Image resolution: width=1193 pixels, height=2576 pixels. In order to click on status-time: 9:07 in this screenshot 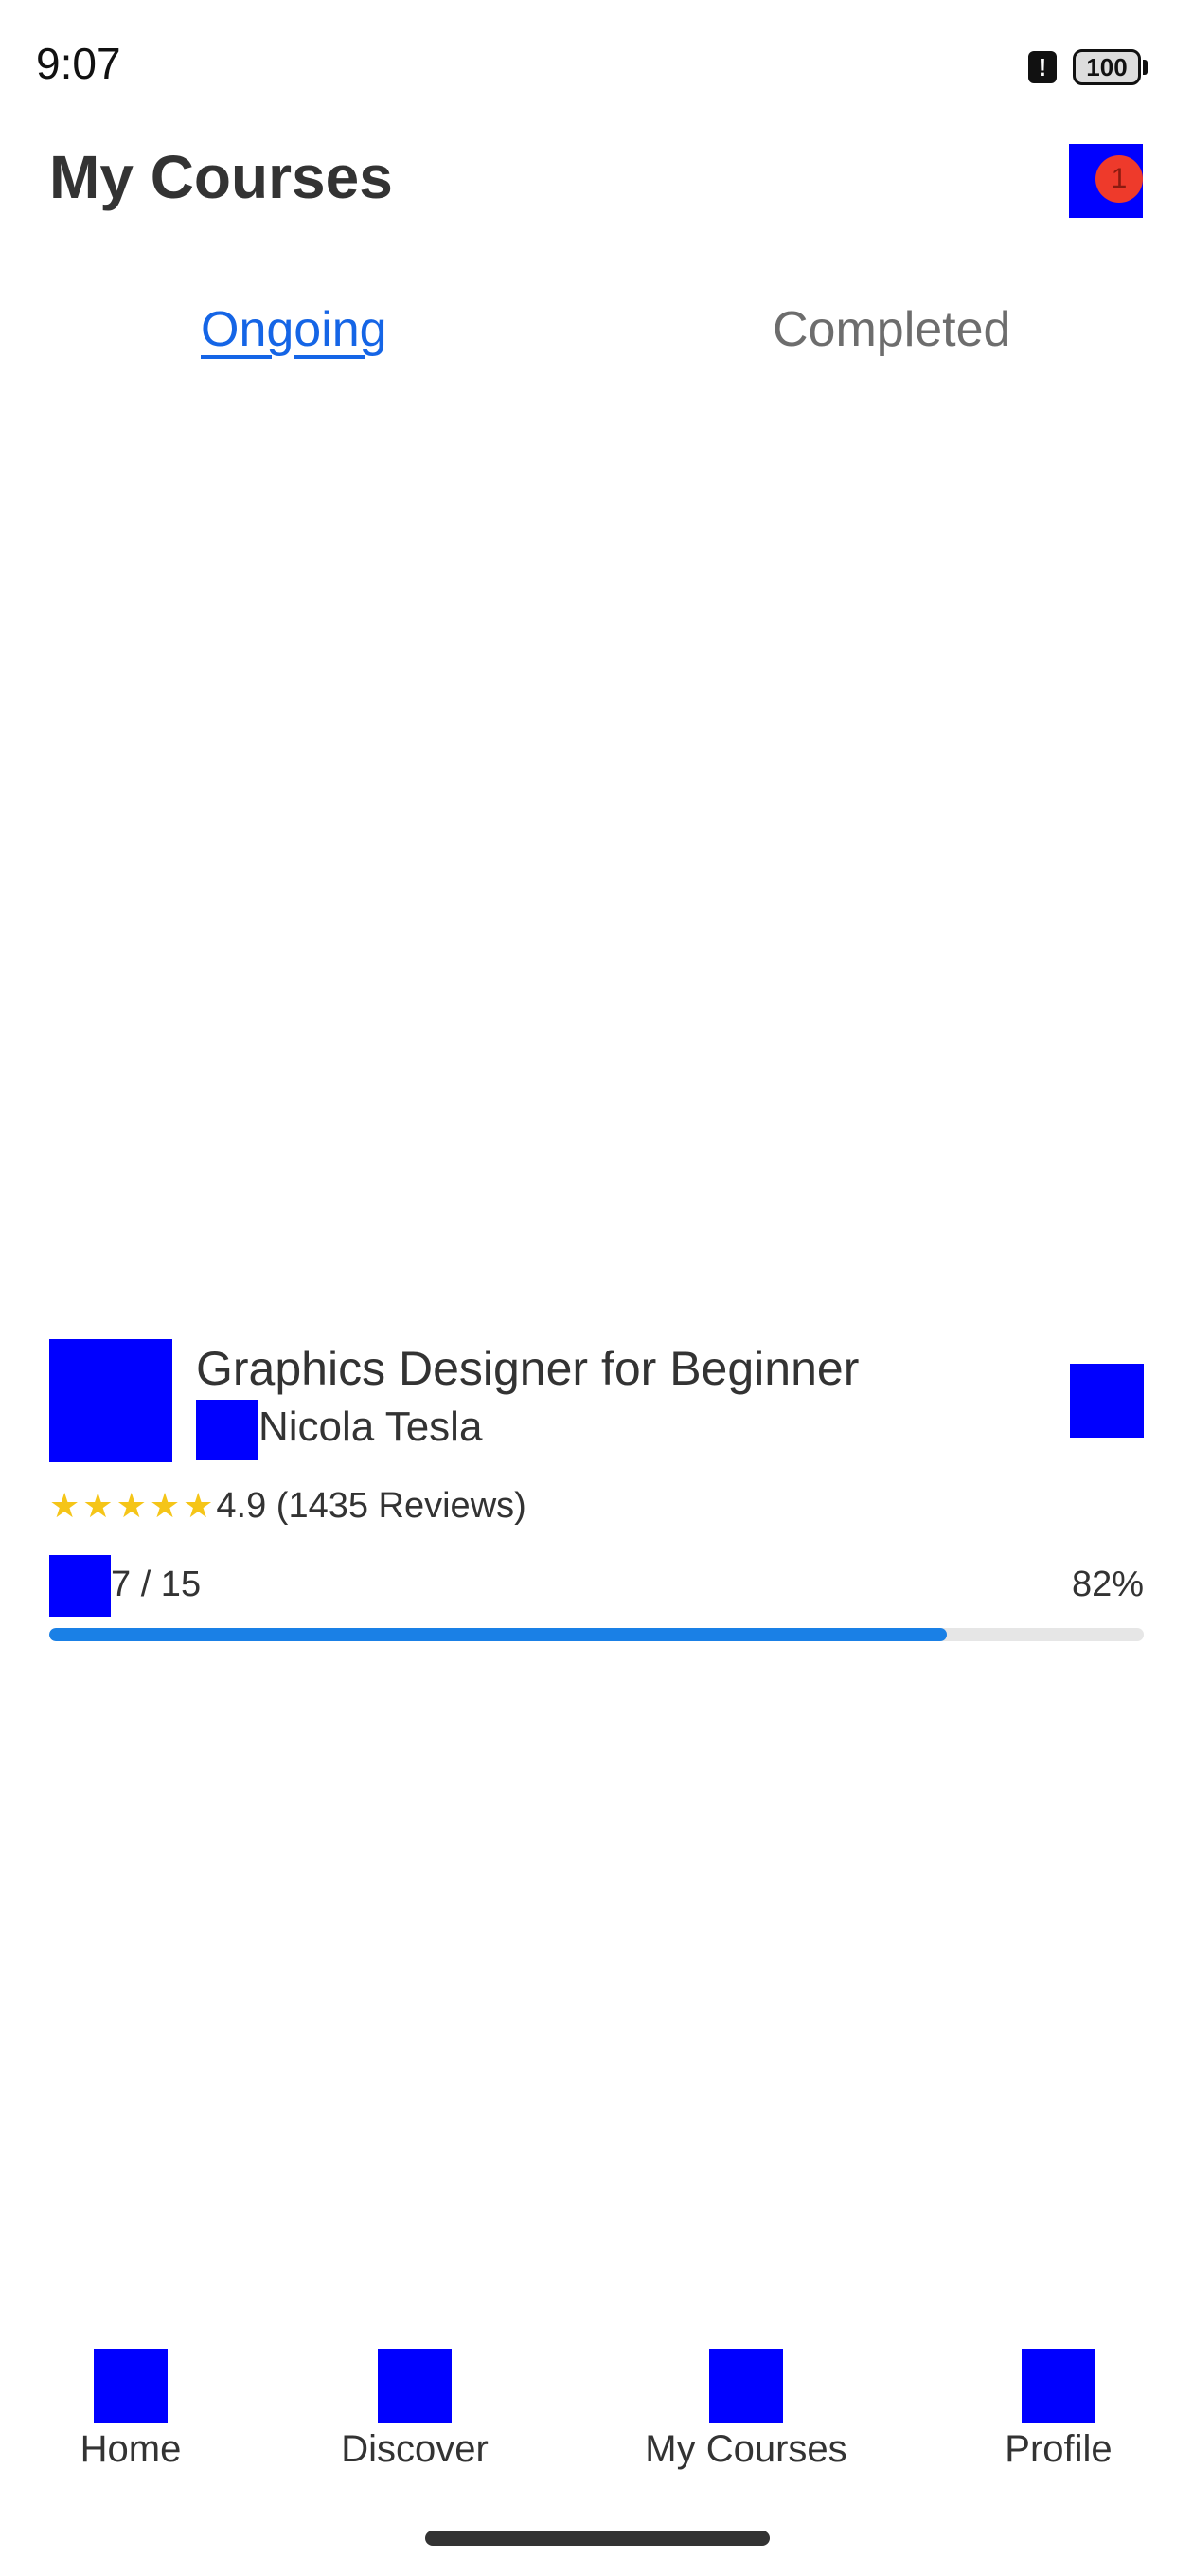, I will do `click(78, 63)`.